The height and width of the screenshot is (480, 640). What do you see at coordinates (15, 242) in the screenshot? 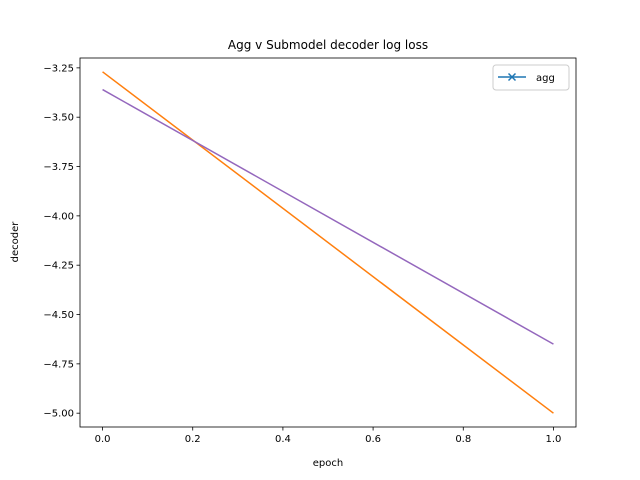
I see `y-axis-label: decoder` at bounding box center [15, 242].